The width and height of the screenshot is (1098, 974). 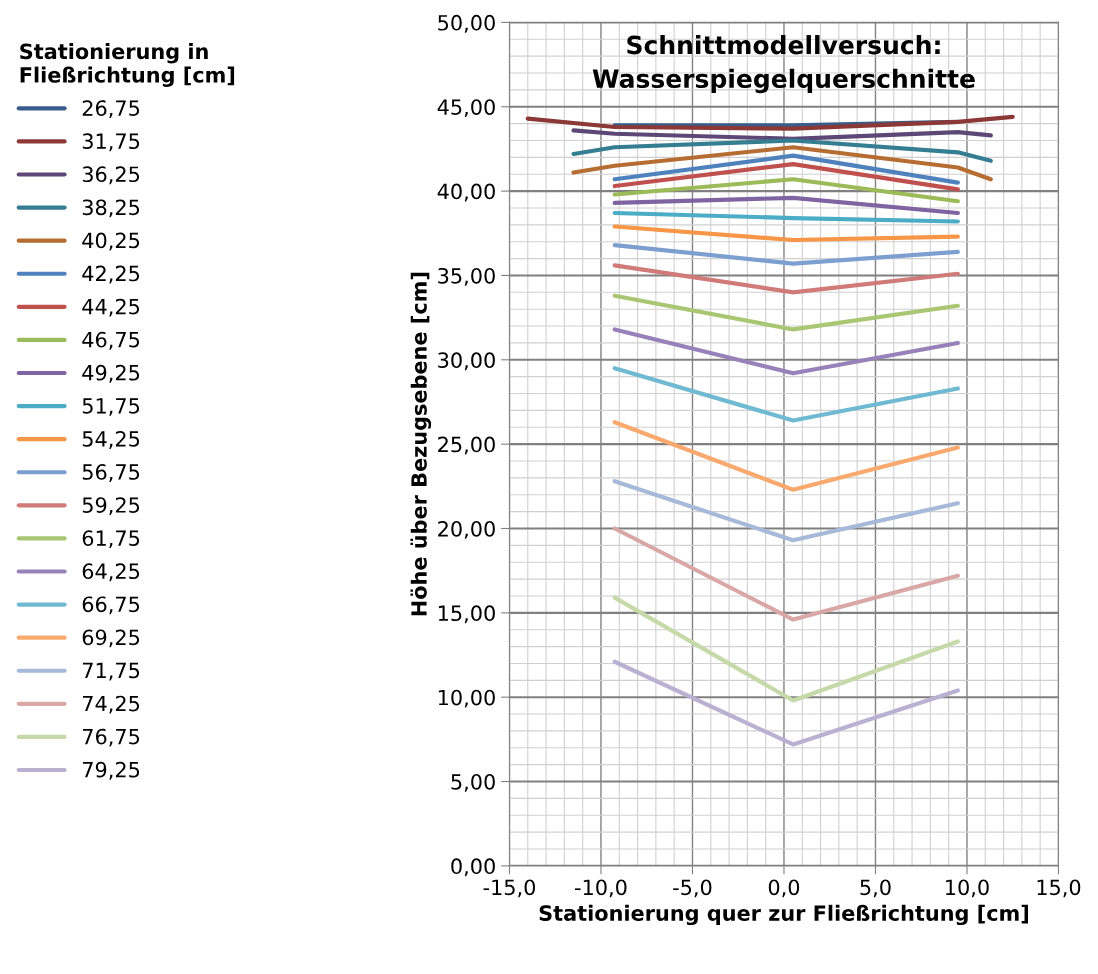 I want to click on y-tick-label: 5,00, so click(x=473, y=782).